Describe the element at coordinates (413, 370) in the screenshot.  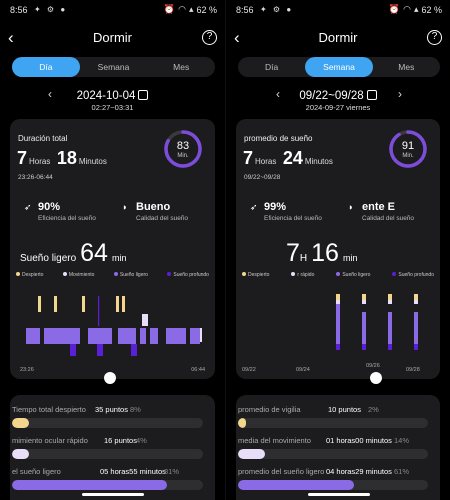
I see `x-label: 09/28` at that location.